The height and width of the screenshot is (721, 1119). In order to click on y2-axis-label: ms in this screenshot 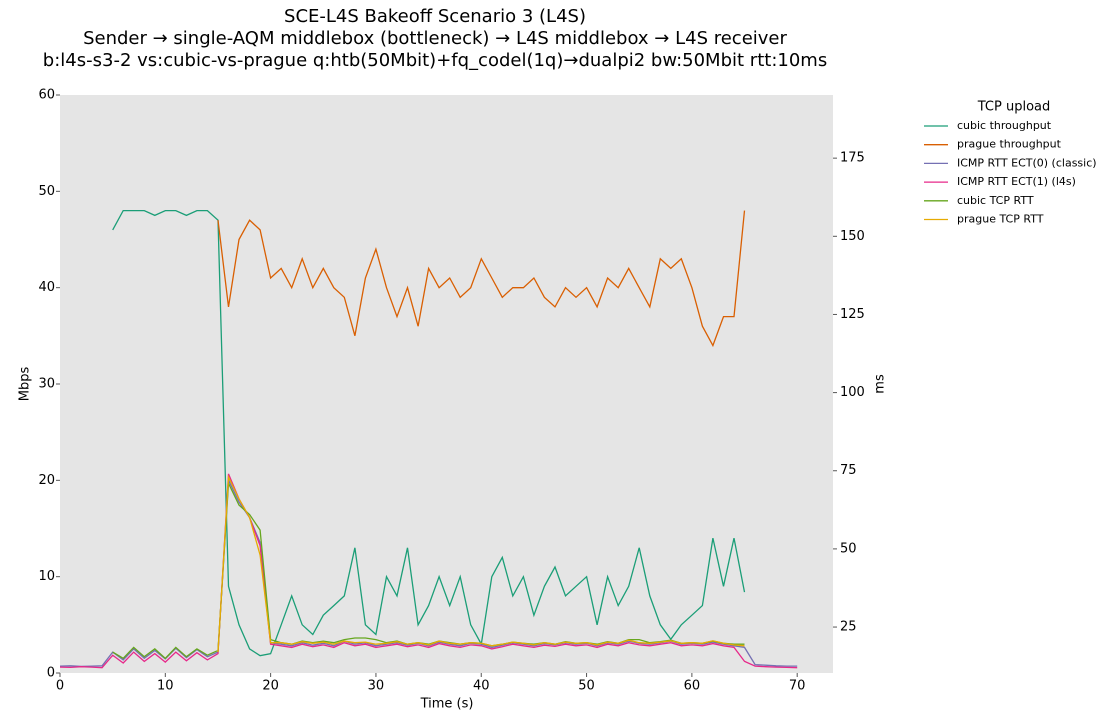, I will do `click(880, 384)`.